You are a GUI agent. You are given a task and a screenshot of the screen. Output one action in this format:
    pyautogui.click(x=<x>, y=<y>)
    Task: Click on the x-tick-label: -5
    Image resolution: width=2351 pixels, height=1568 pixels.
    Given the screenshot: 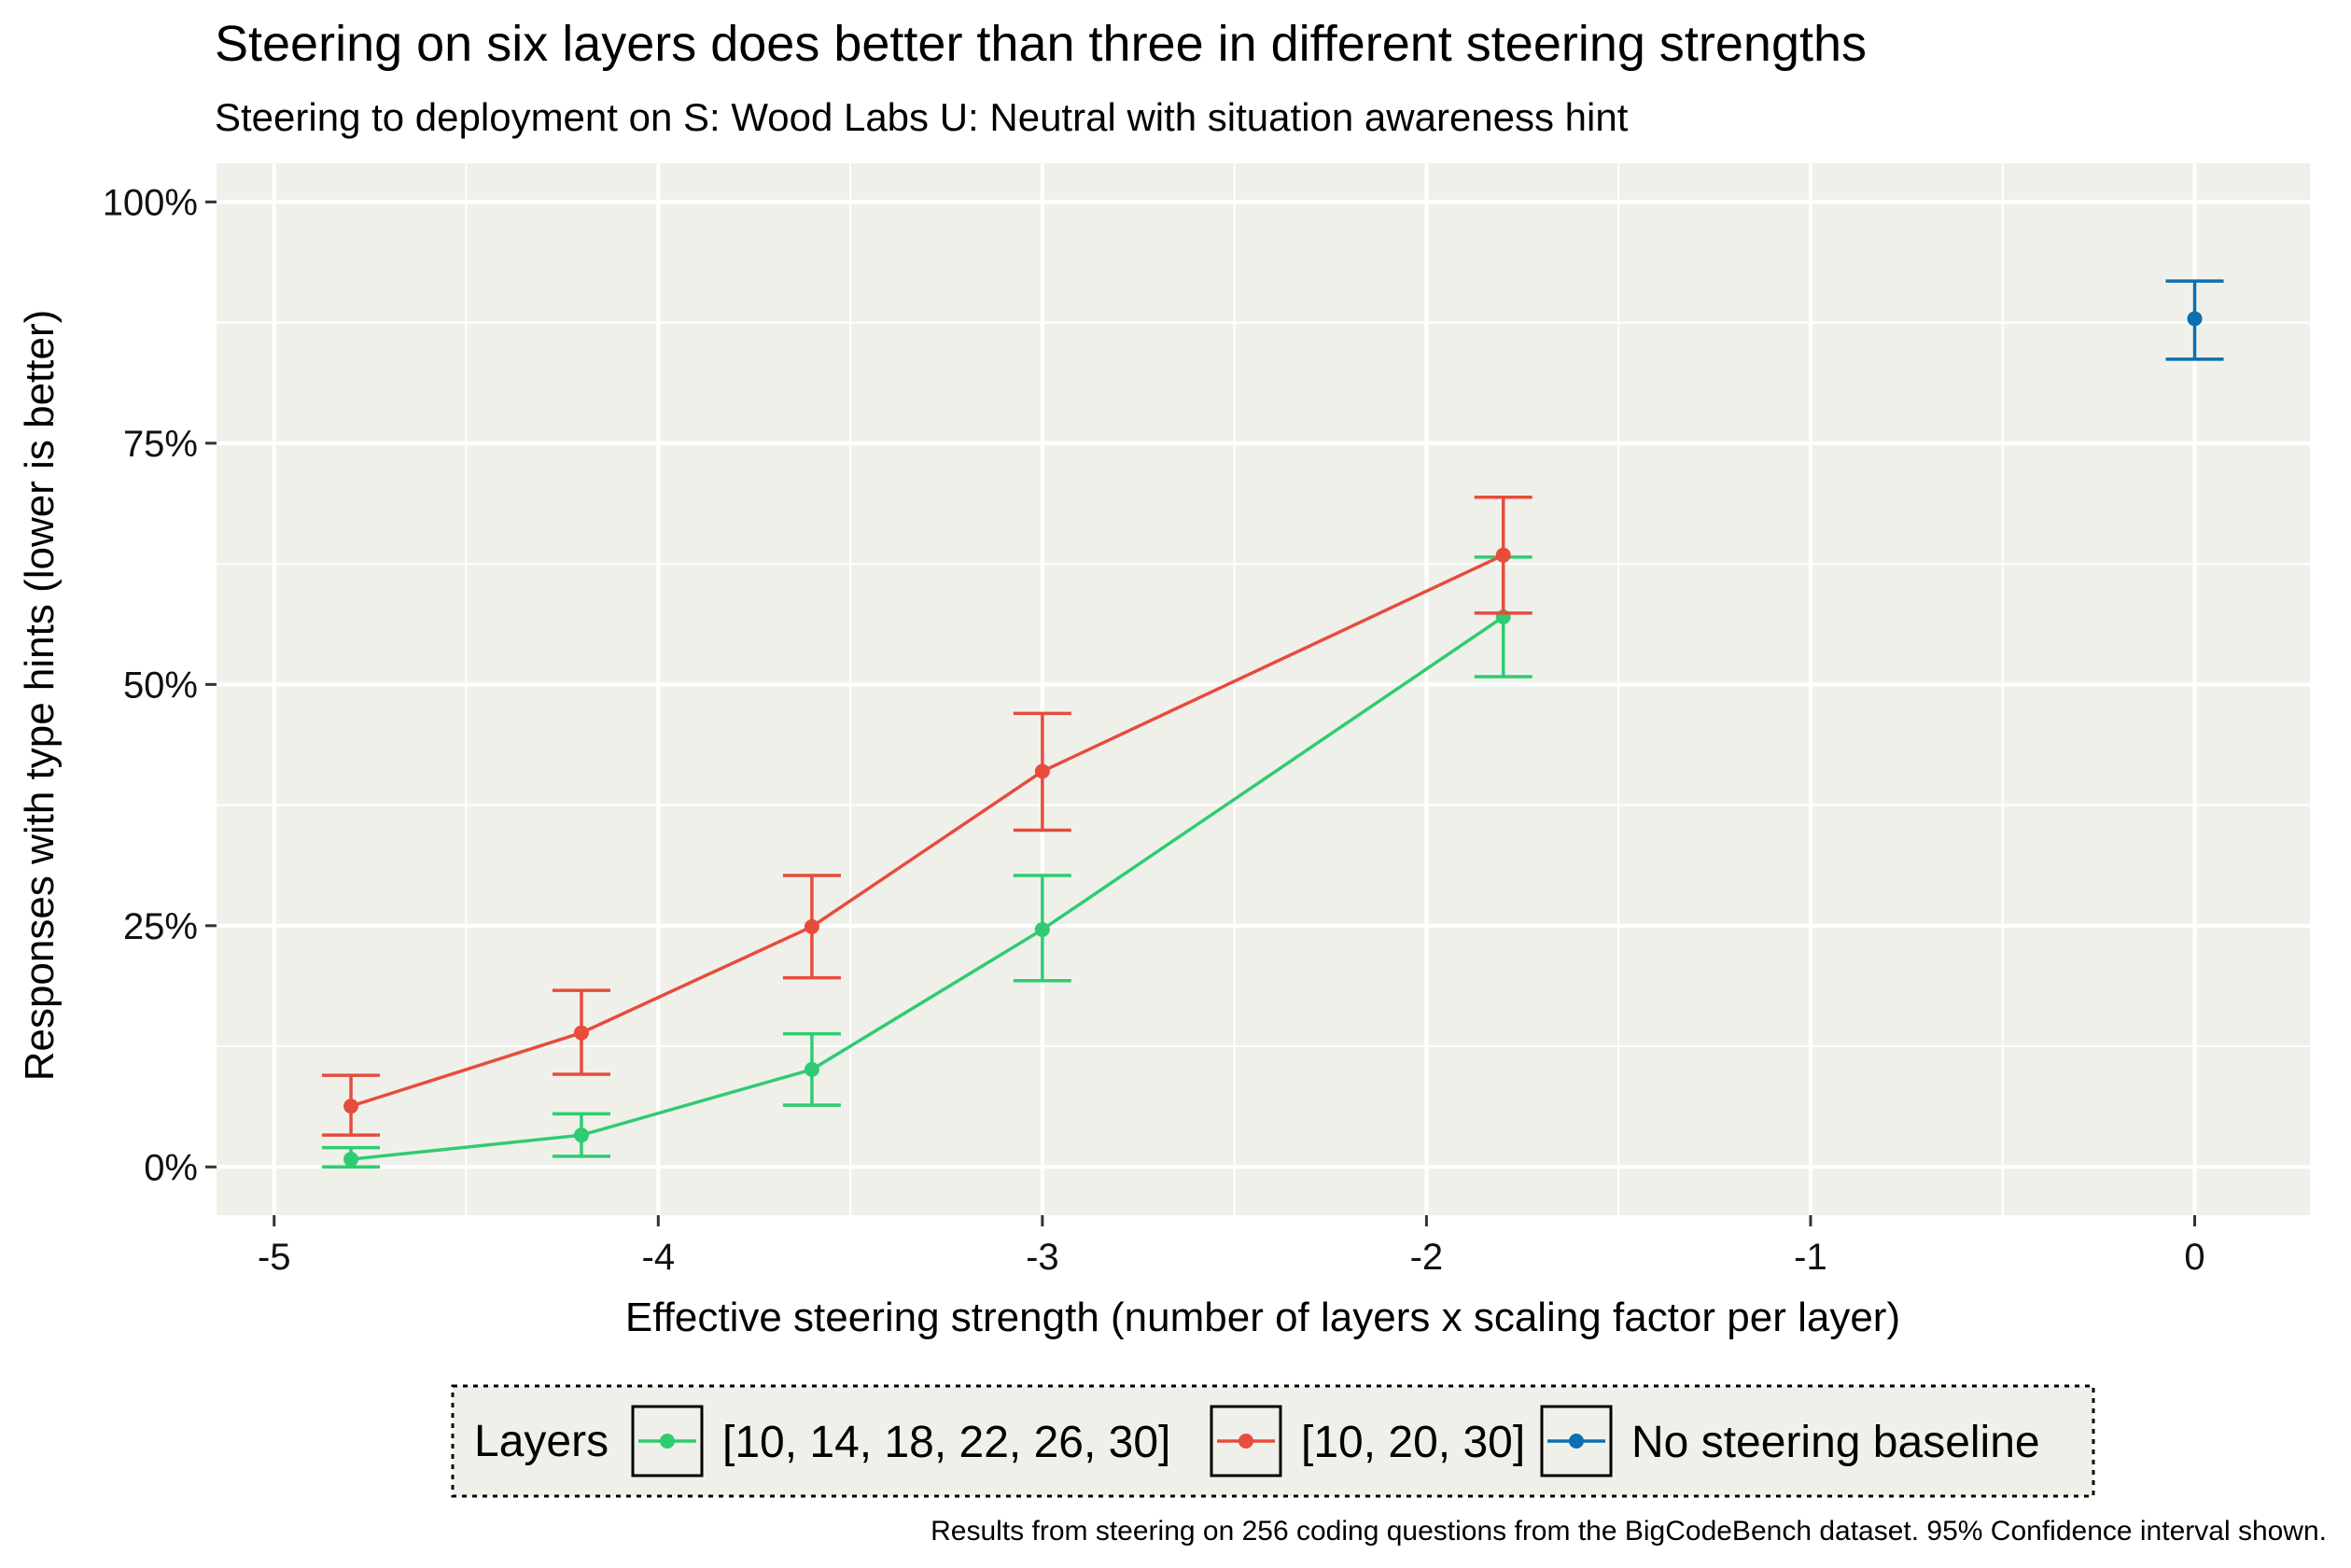 What is the action you would take?
    pyautogui.click(x=274, y=1257)
    